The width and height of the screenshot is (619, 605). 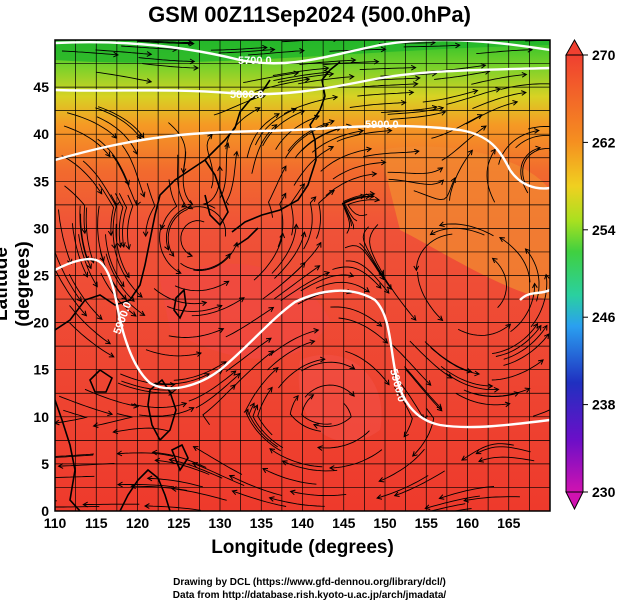 What do you see at coordinates (96, 523) in the screenshot?
I see `x-tick-label: 115` at bounding box center [96, 523].